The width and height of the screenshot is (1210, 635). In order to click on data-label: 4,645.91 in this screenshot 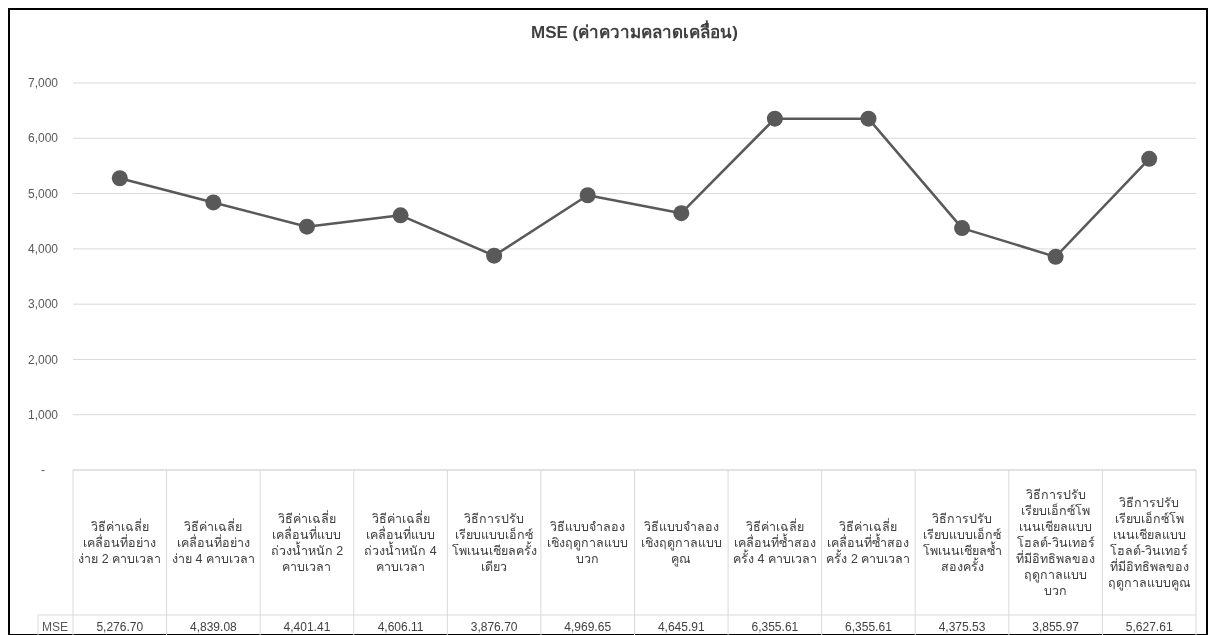, I will do `click(681, 626)`.